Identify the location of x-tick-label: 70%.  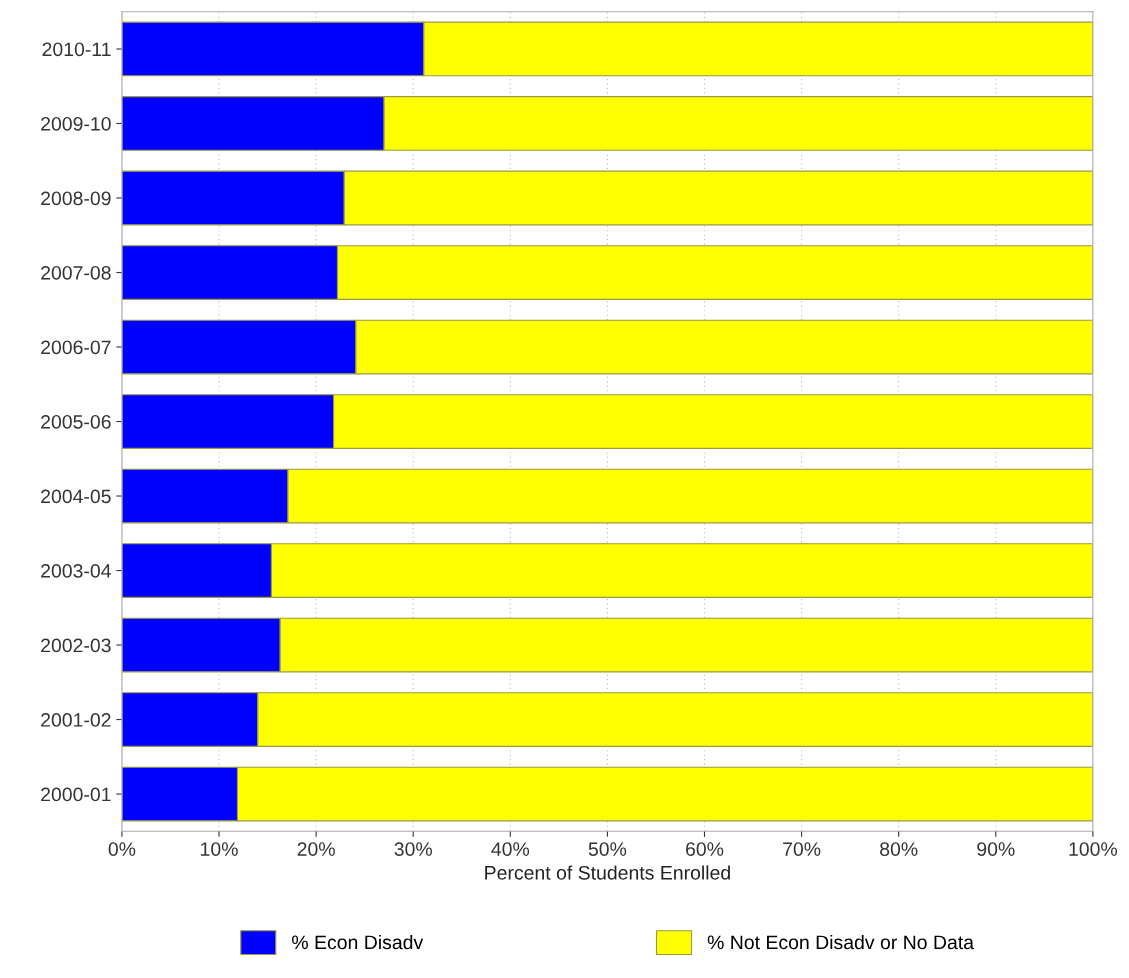
(802, 849).